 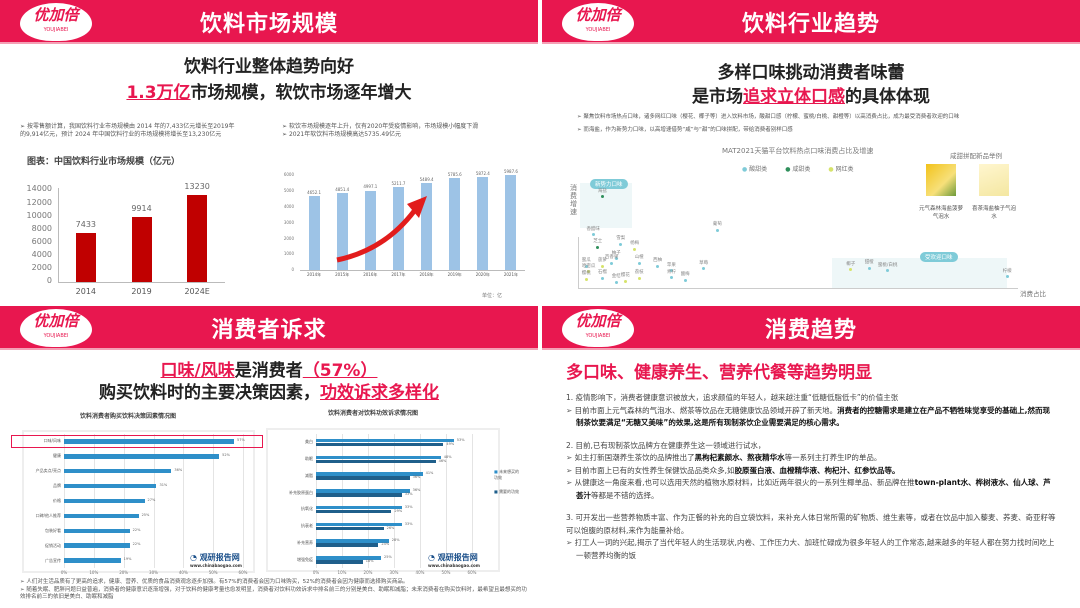 I want to click on y-tick-label: 3000, so click(x=288, y=222).